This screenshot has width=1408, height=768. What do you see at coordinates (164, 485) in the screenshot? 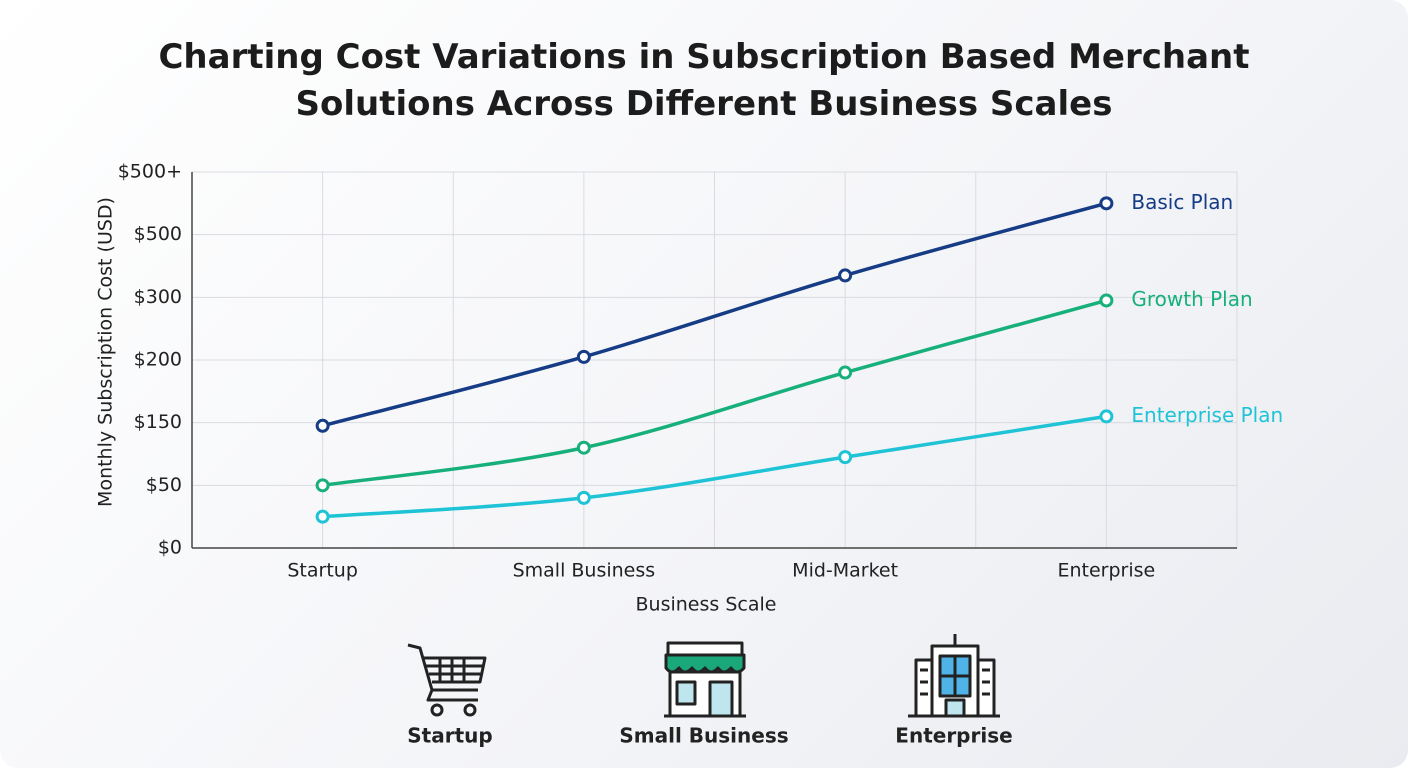
I see `y-tick-label: $50` at bounding box center [164, 485].